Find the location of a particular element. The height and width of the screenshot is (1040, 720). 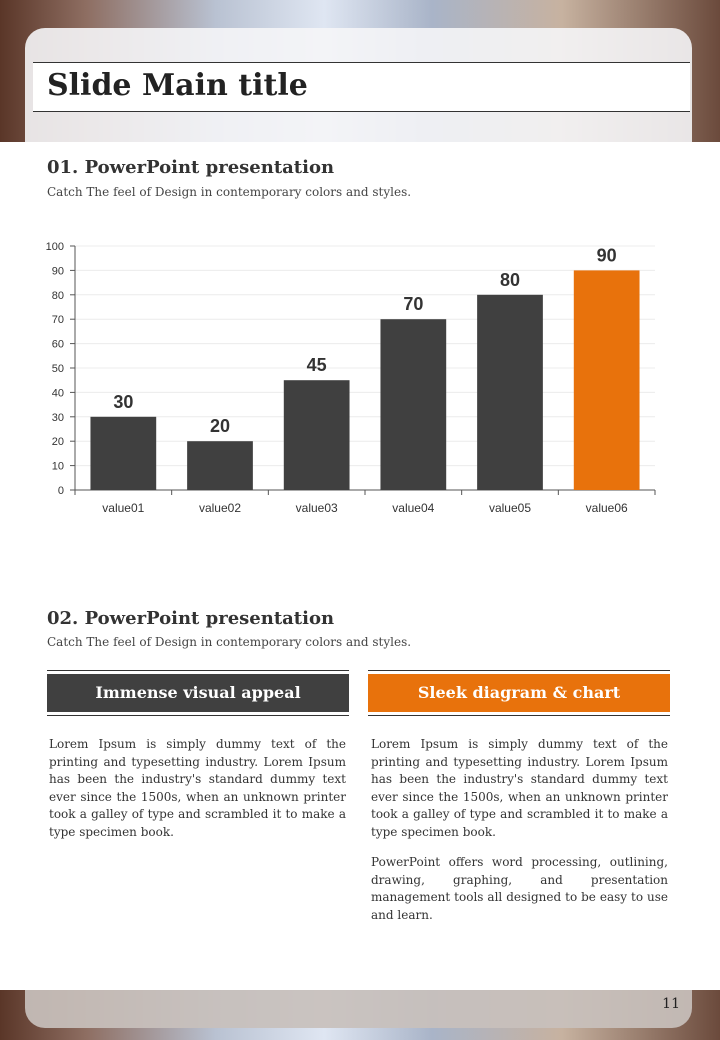

slide-title: Slide Main title is located at coordinates (177, 85).